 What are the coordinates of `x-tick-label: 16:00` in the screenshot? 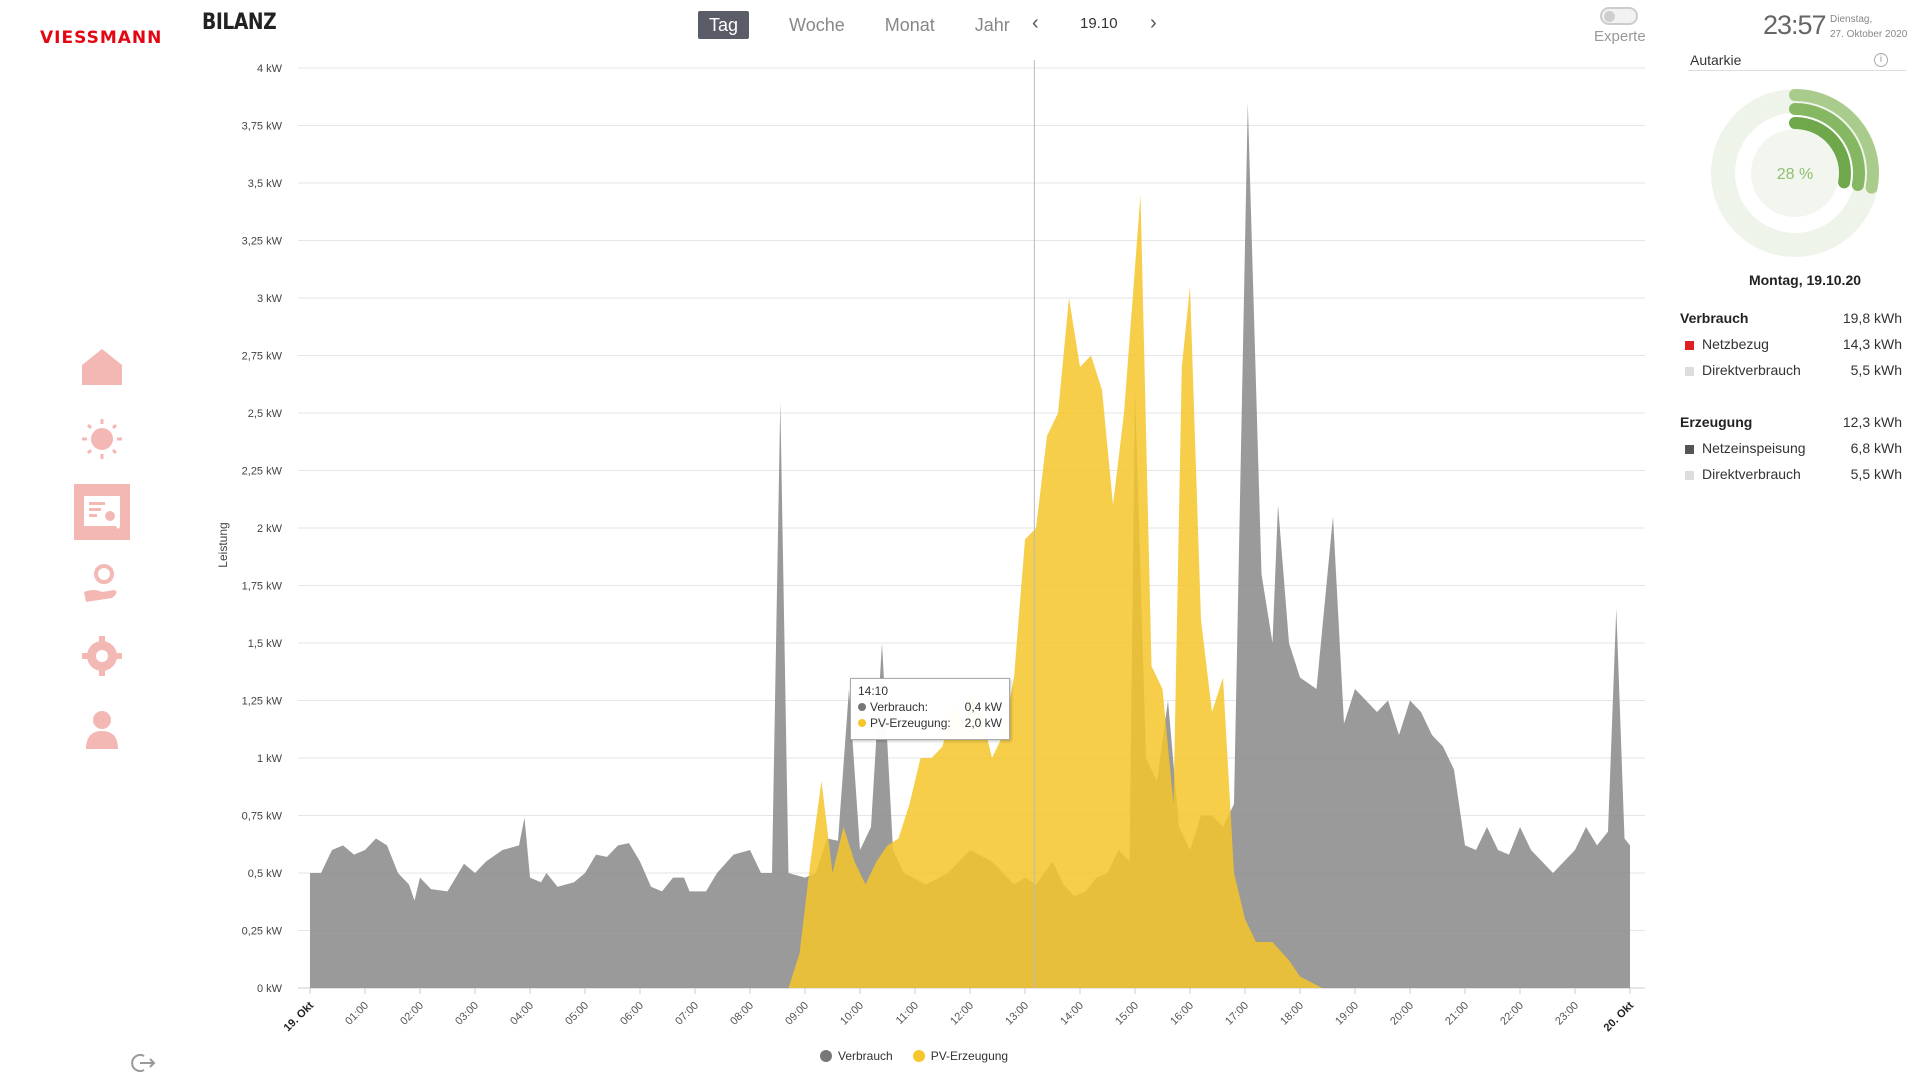 It's located at (1182, 1014).